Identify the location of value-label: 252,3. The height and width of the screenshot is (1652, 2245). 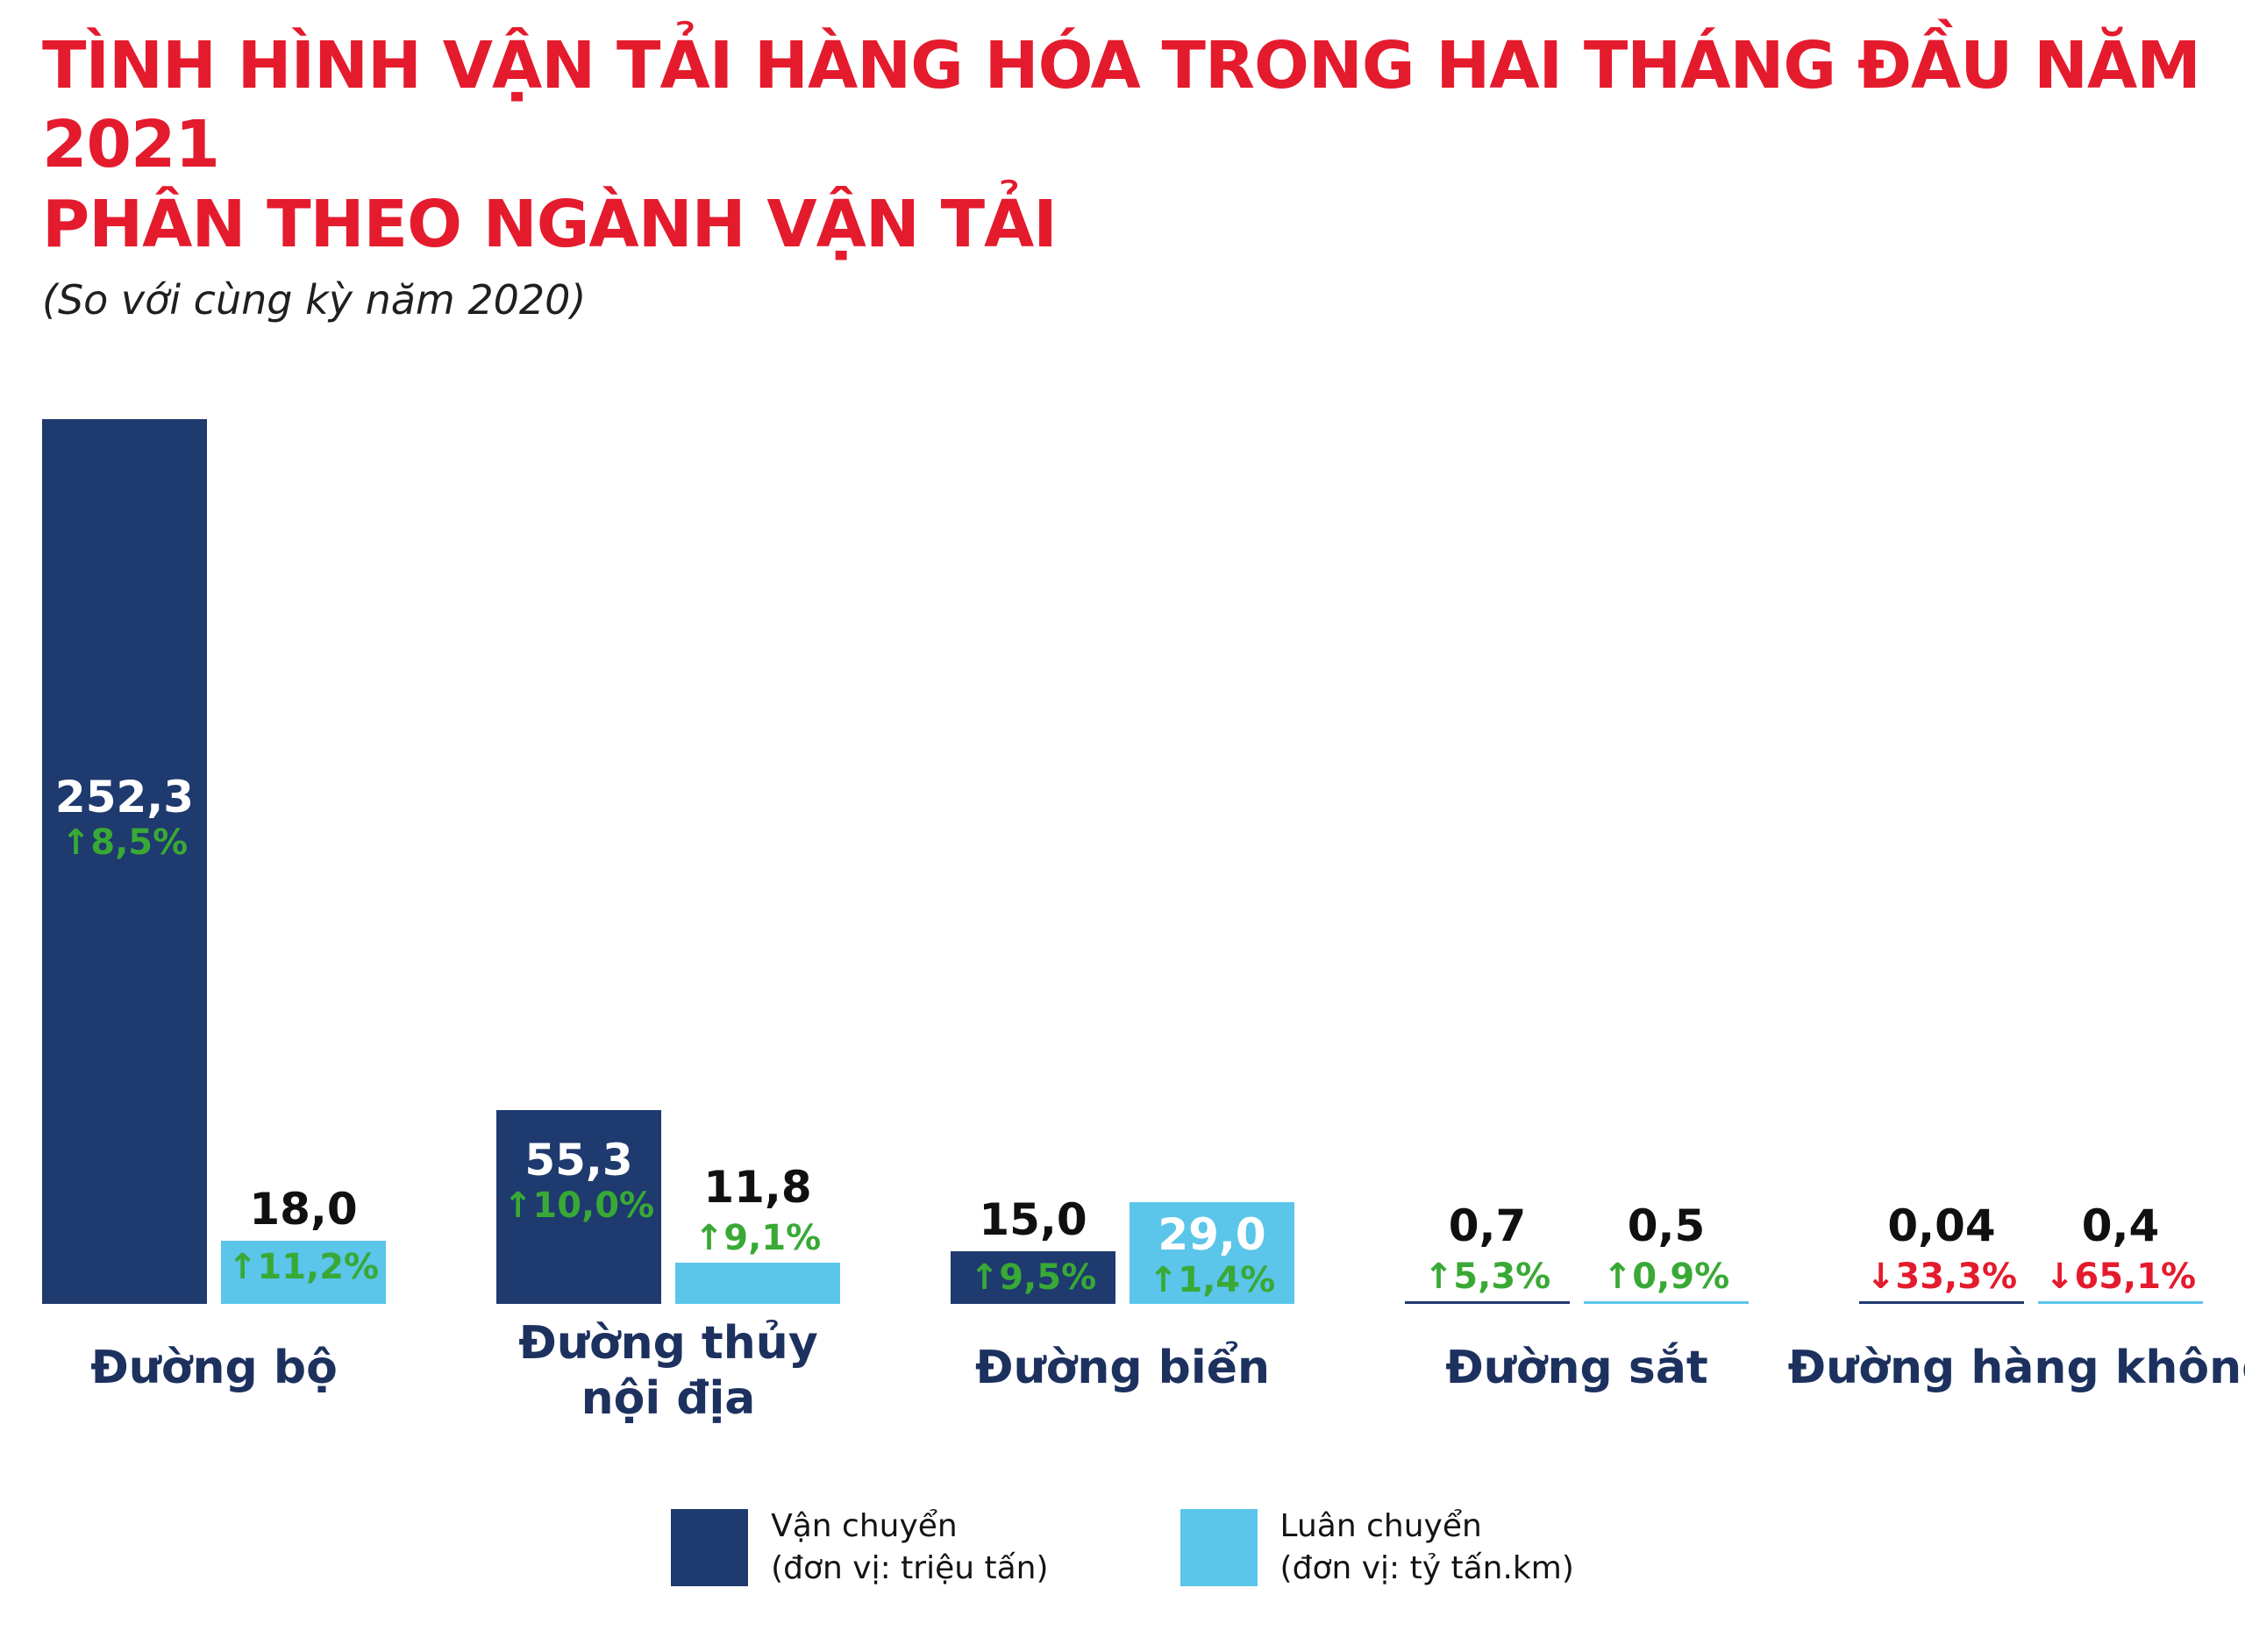
(124, 796).